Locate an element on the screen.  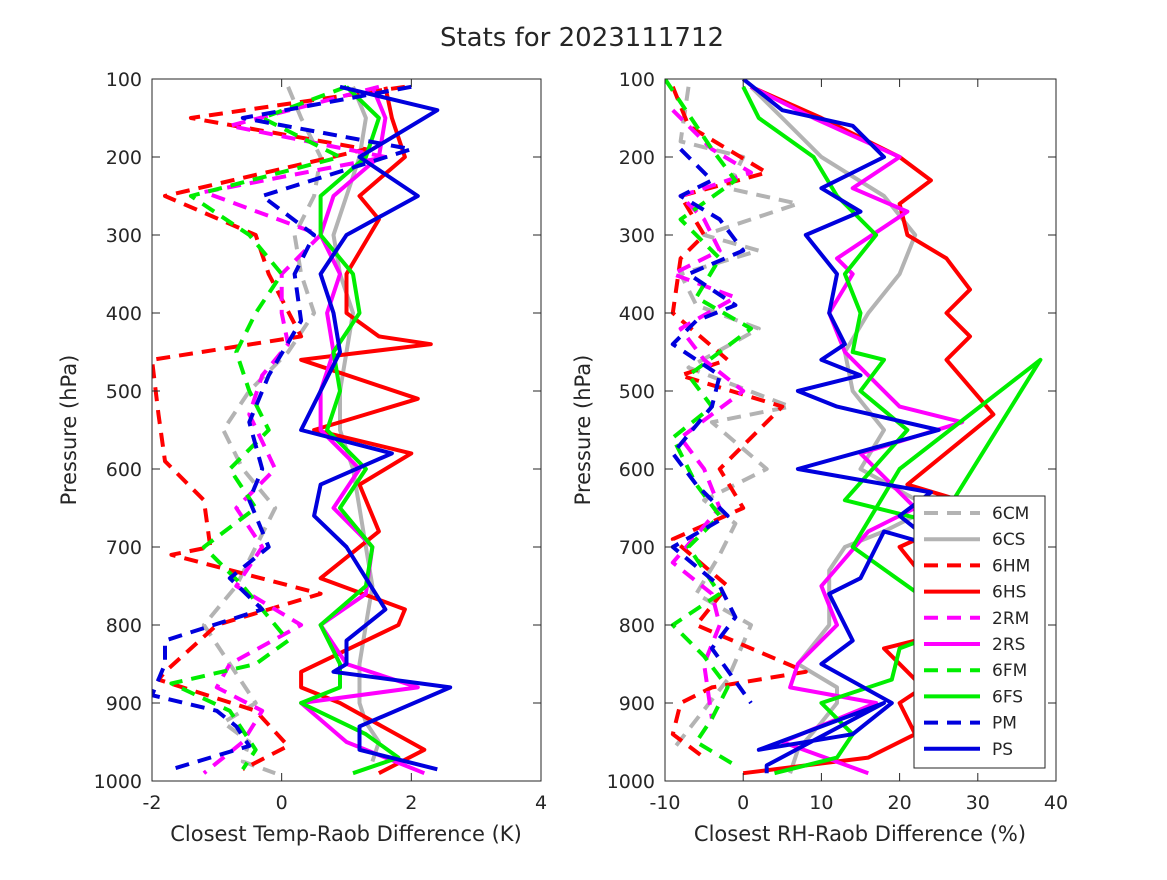
temp-y-tick-label: 400 is located at coordinates (124, 314).